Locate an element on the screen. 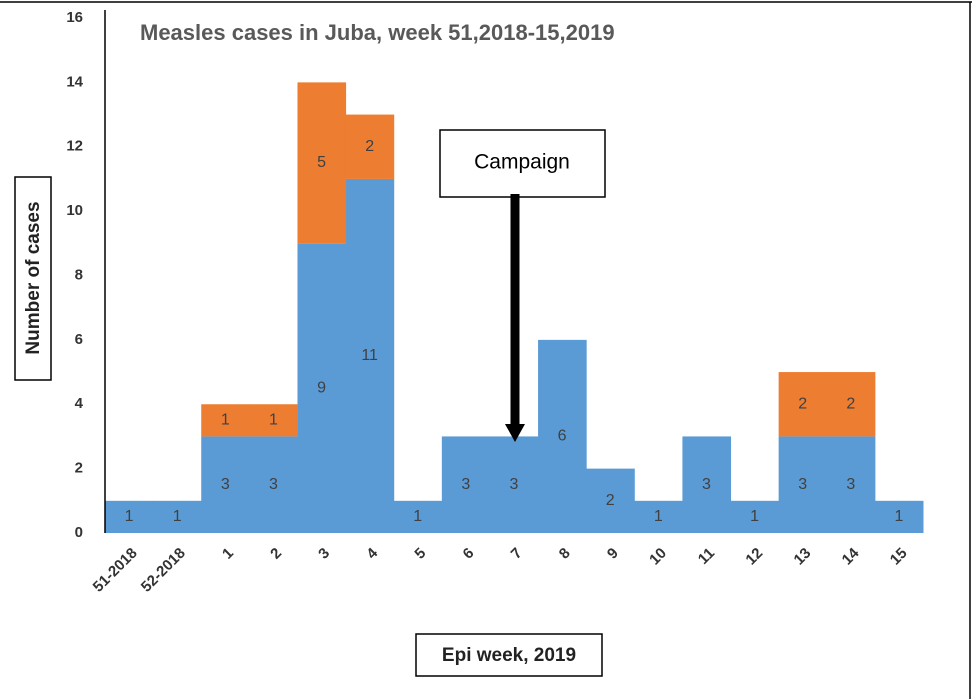 The height and width of the screenshot is (699, 972). value-label: 5 is located at coordinates (321, 162).